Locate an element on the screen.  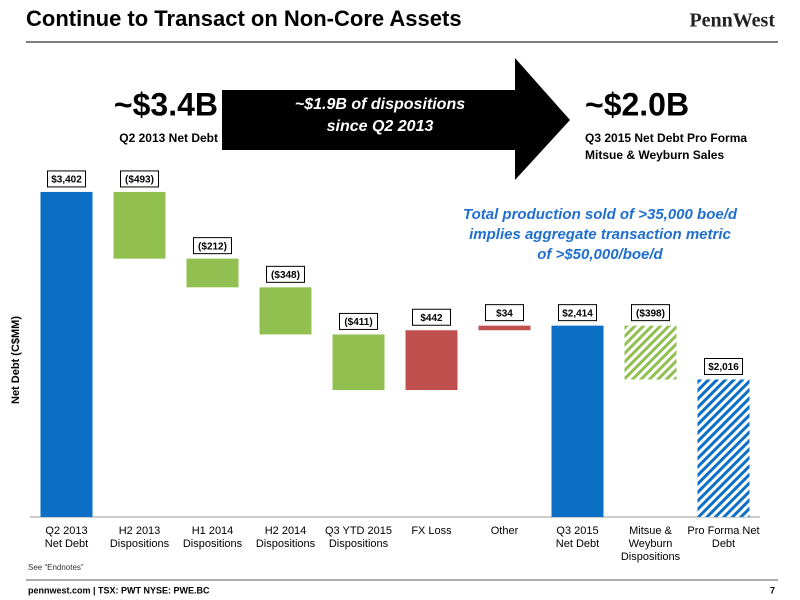
x-tick-label: Q3 2015 is located at coordinates (577, 531).